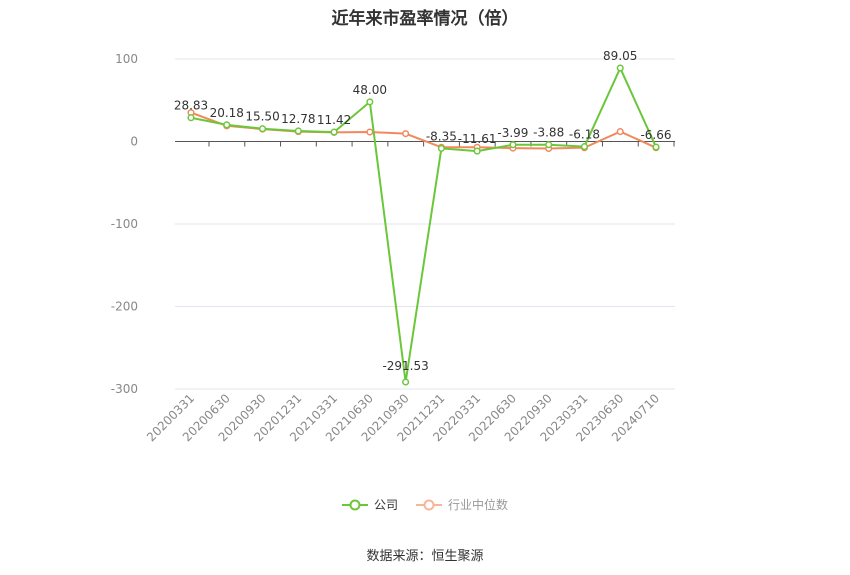  I want to click on legend-item-industry: 行业中位数, so click(462, 504).